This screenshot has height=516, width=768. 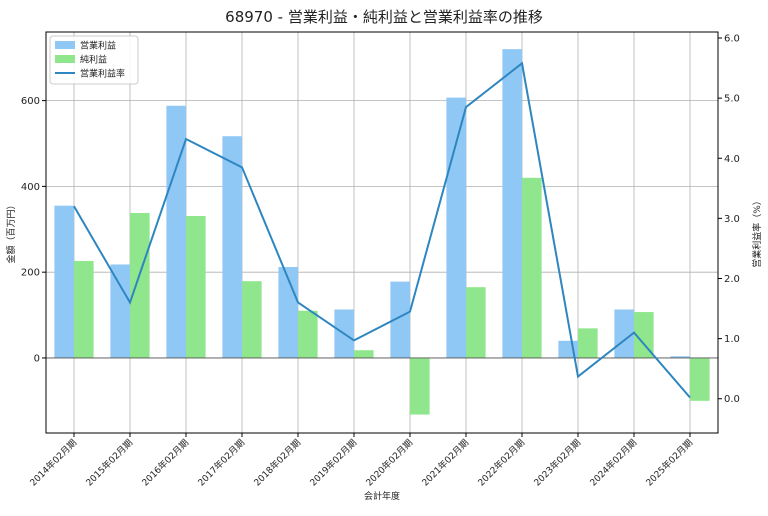 What do you see at coordinates (33, 230) in the screenshot?
I see `y-axis-left: 0 200 400 600` at bounding box center [33, 230].